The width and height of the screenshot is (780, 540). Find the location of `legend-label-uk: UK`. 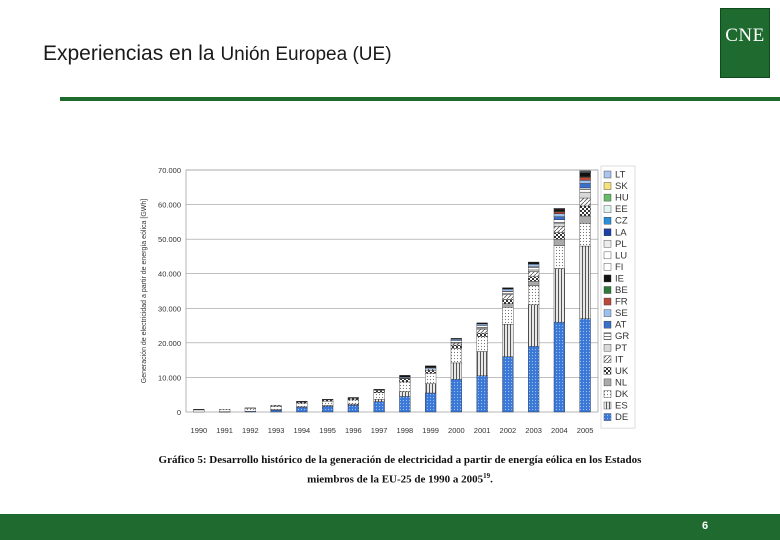

legend-label-uk: UK is located at coordinates (622, 371).